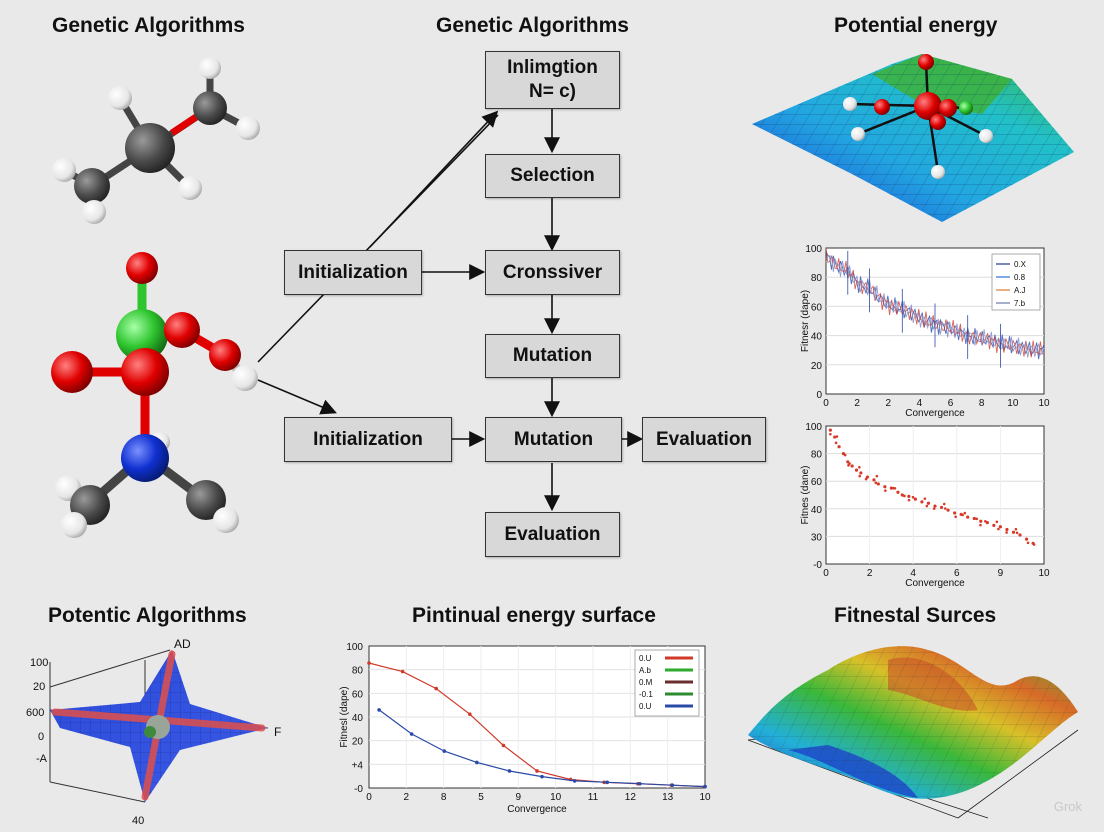 This screenshot has height=832, width=1104. I want to click on chart3-x-tick: 13, so click(668, 797).